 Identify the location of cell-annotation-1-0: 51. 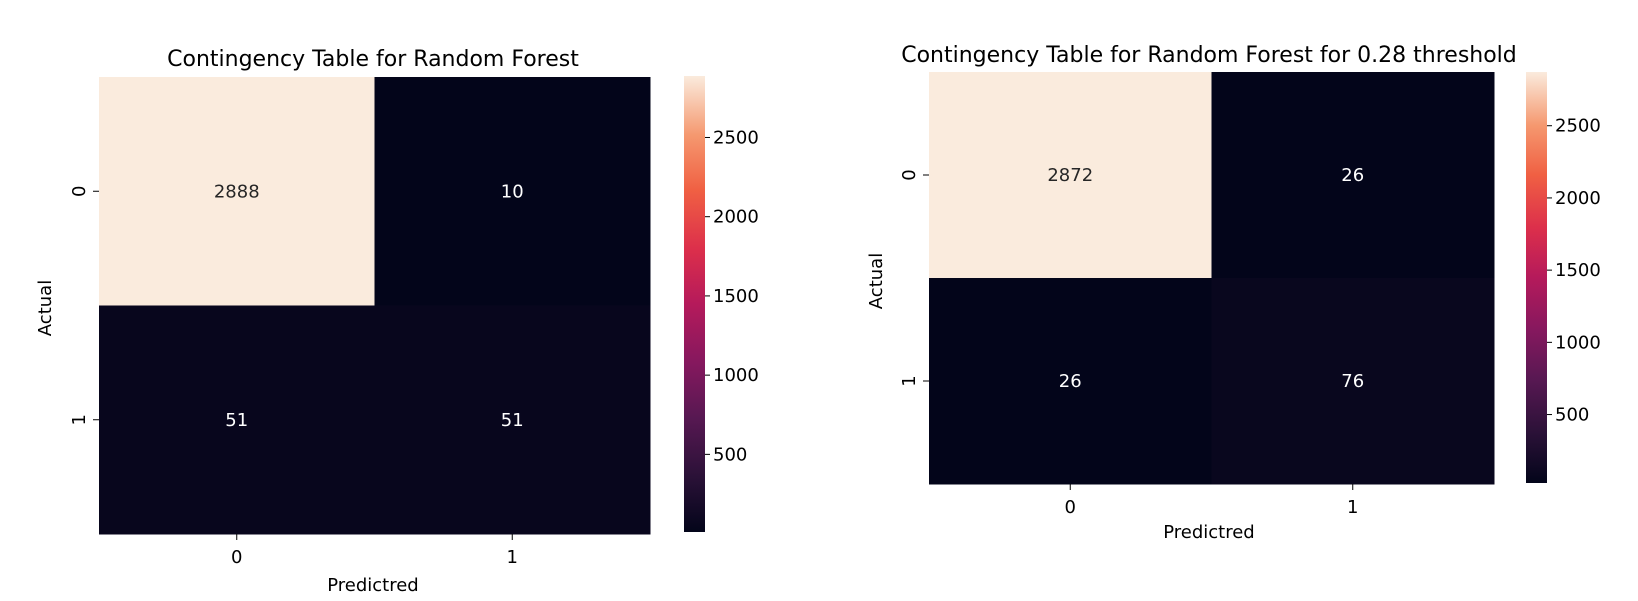
(236, 420).